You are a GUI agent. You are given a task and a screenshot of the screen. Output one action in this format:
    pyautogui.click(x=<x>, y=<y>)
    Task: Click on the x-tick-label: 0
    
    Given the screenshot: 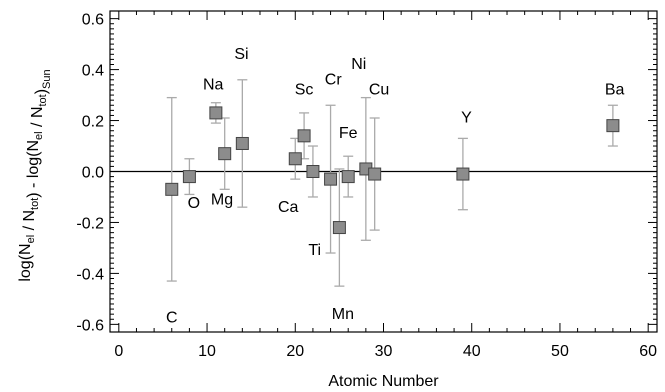 What is the action you would take?
    pyautogui.click(x=118, y=351)
    